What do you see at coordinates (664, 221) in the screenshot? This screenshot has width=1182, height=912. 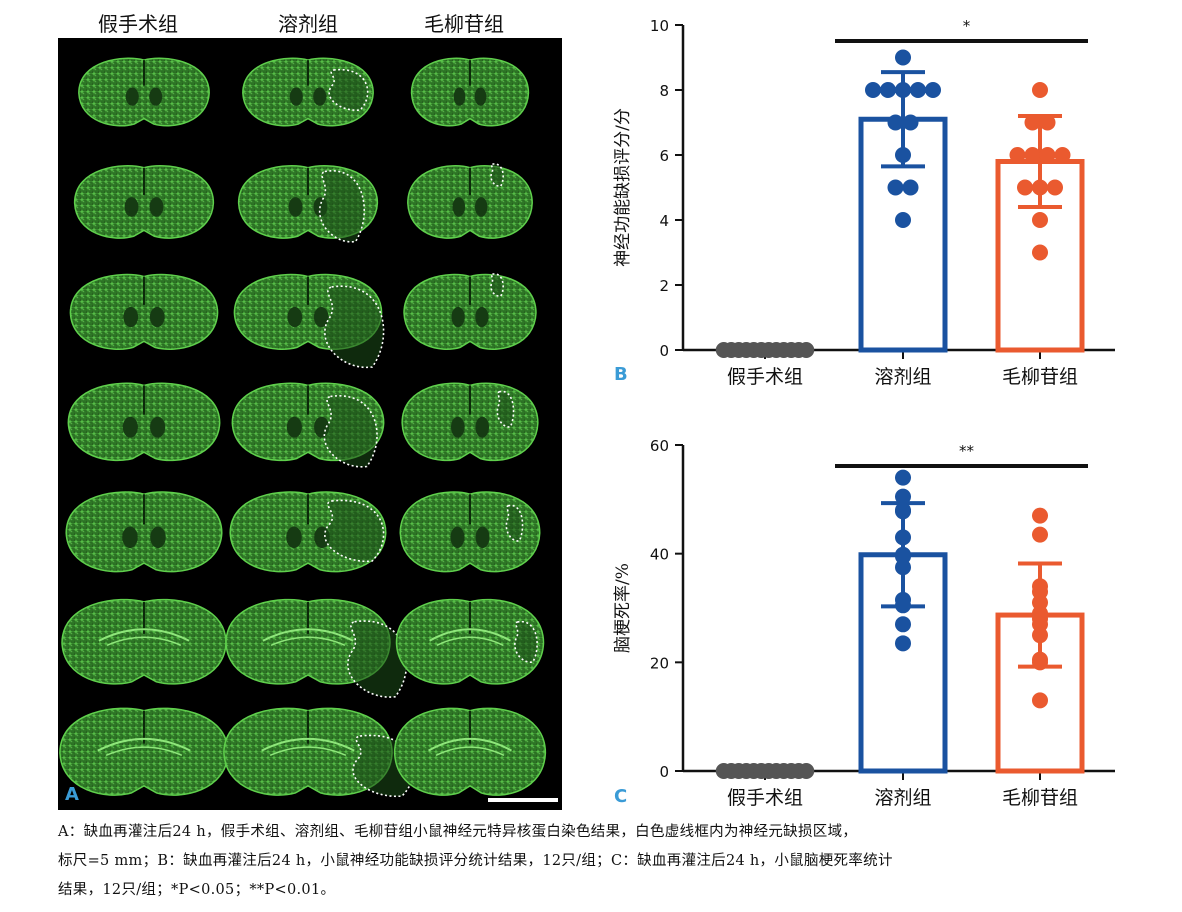 I see `y-tick-label: 4` at bounding box center [664, 221].